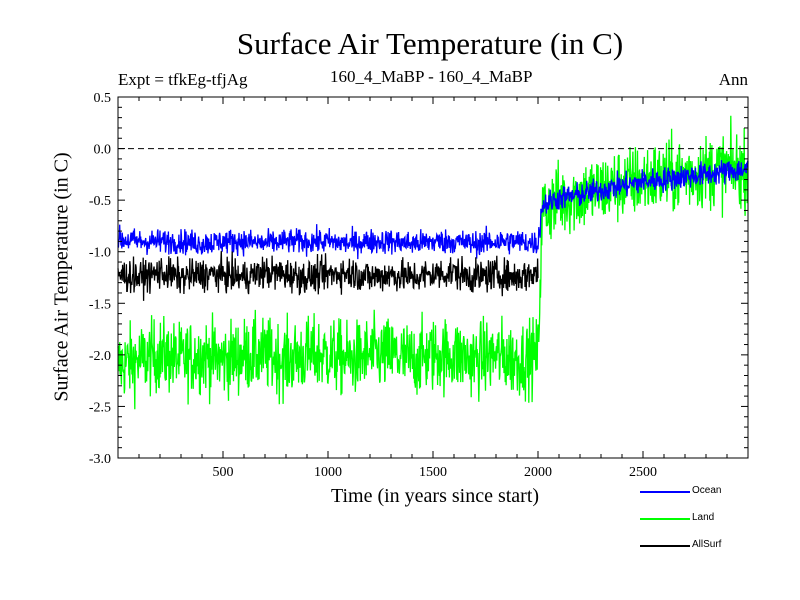 The height and width of the screenshot is (600, 800). What do you see at coordinates (665, 492) in the screenshot?
I see `legend-swatch-ocean` at bounding box center [665, 492].